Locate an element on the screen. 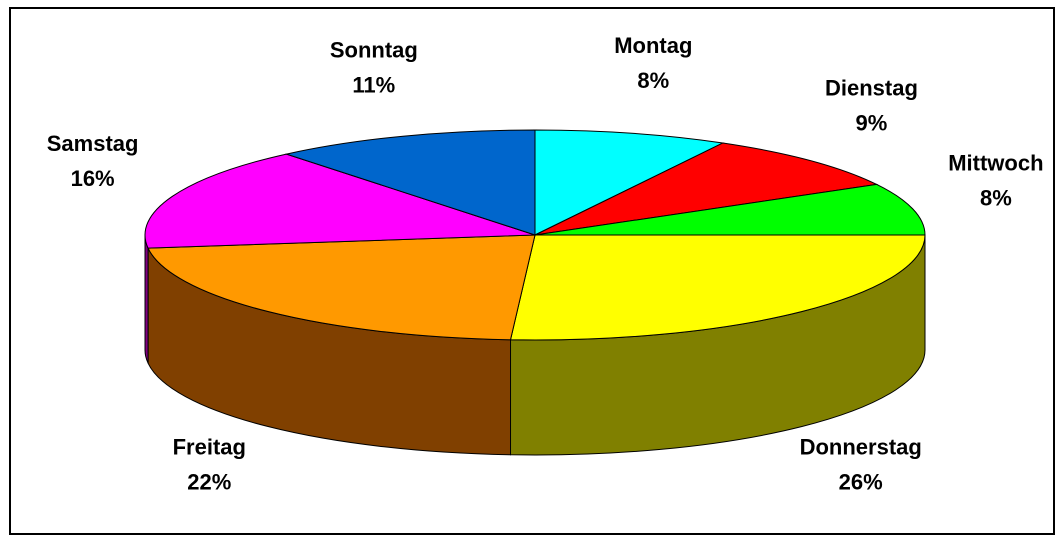 This screenshot has height=542, width=1062. value-label: 26% is located at coordinates (861, 481).